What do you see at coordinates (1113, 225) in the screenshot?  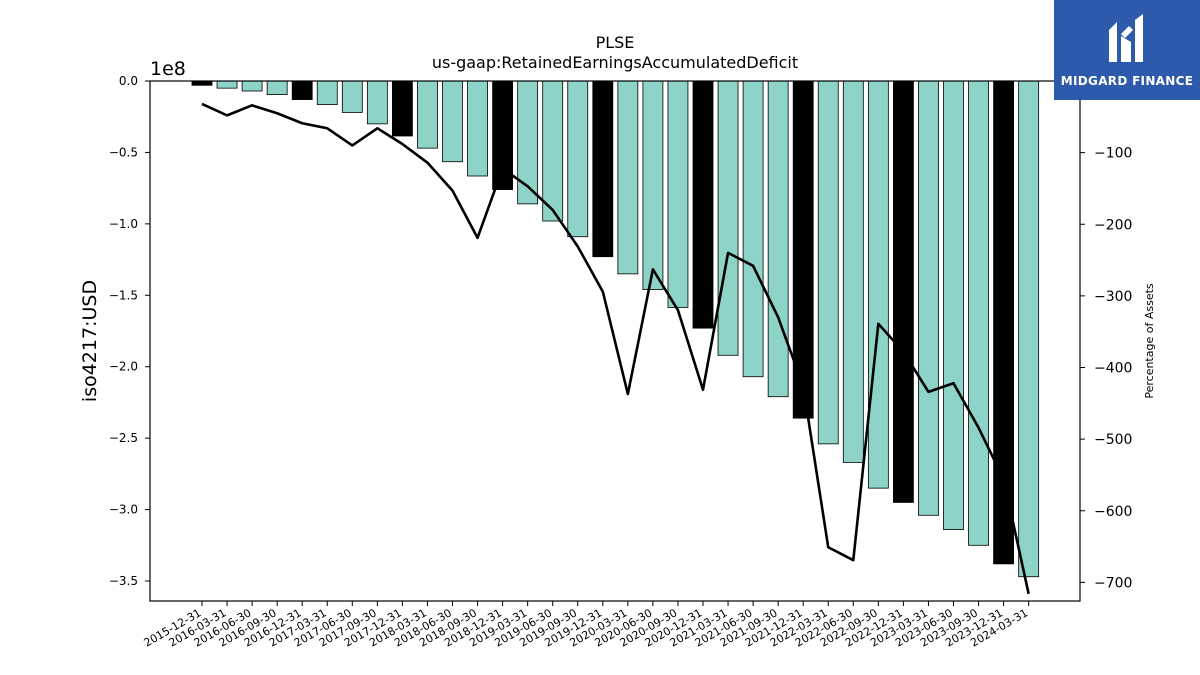 I see `y2-tick-label: −200` at bounding box center [1113, 225].